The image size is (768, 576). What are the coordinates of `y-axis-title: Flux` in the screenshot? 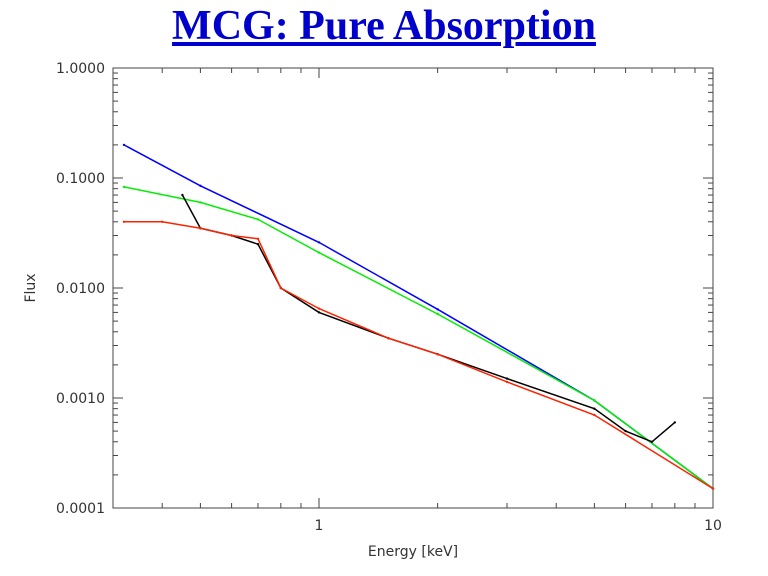 It's located at (31, 287).